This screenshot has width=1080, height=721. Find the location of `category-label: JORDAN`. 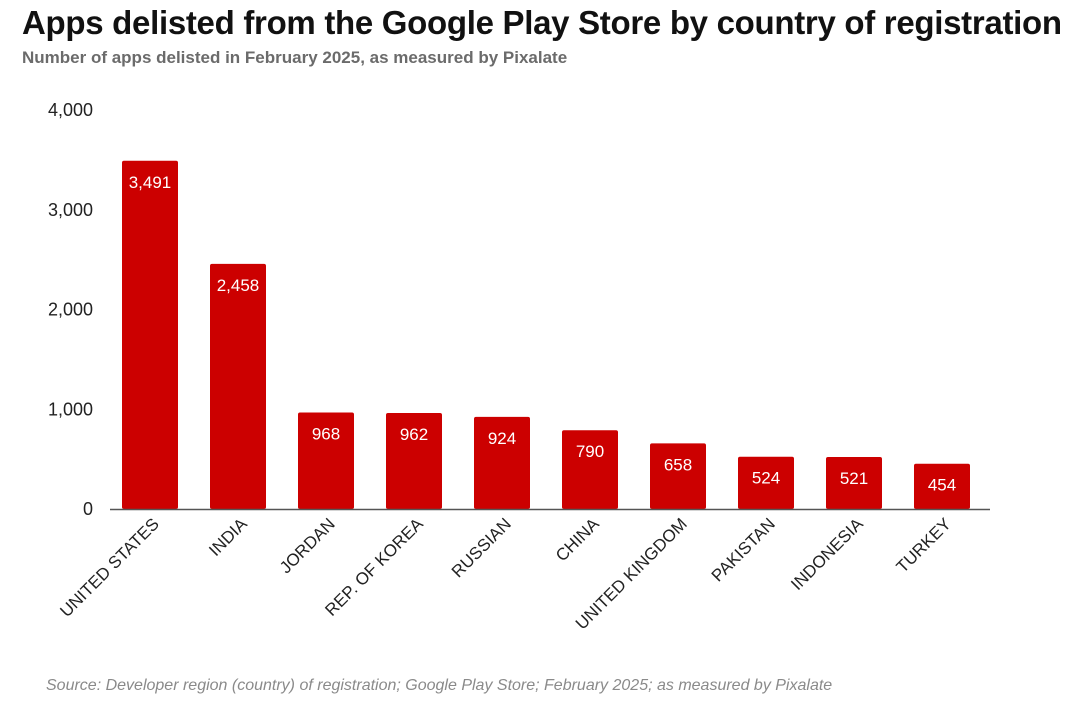

category-label: JORDAN is located at coordinates (307, 545).